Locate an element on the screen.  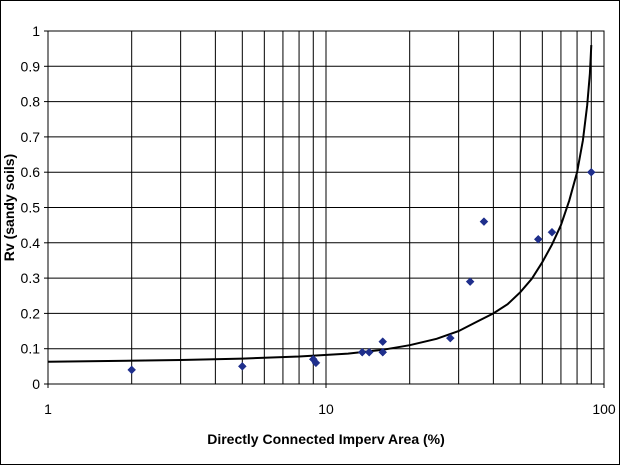
y-tick-label: 0 is located at coordinates (36, 384).